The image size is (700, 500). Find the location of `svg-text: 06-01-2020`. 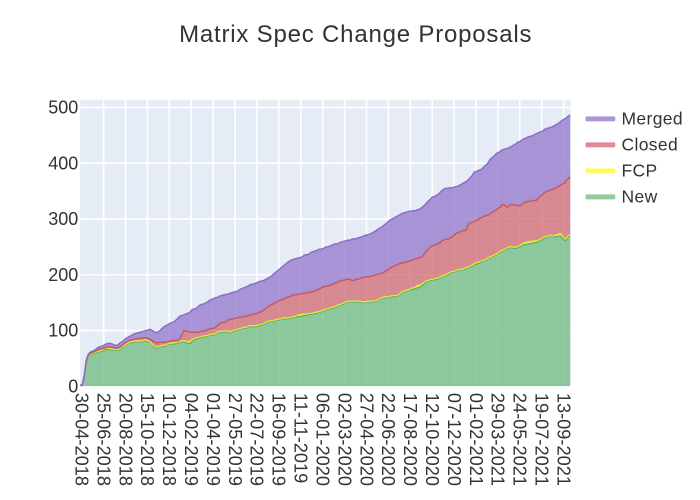

svg-text: 06-01-2020 is located at coordinates (323, 439).